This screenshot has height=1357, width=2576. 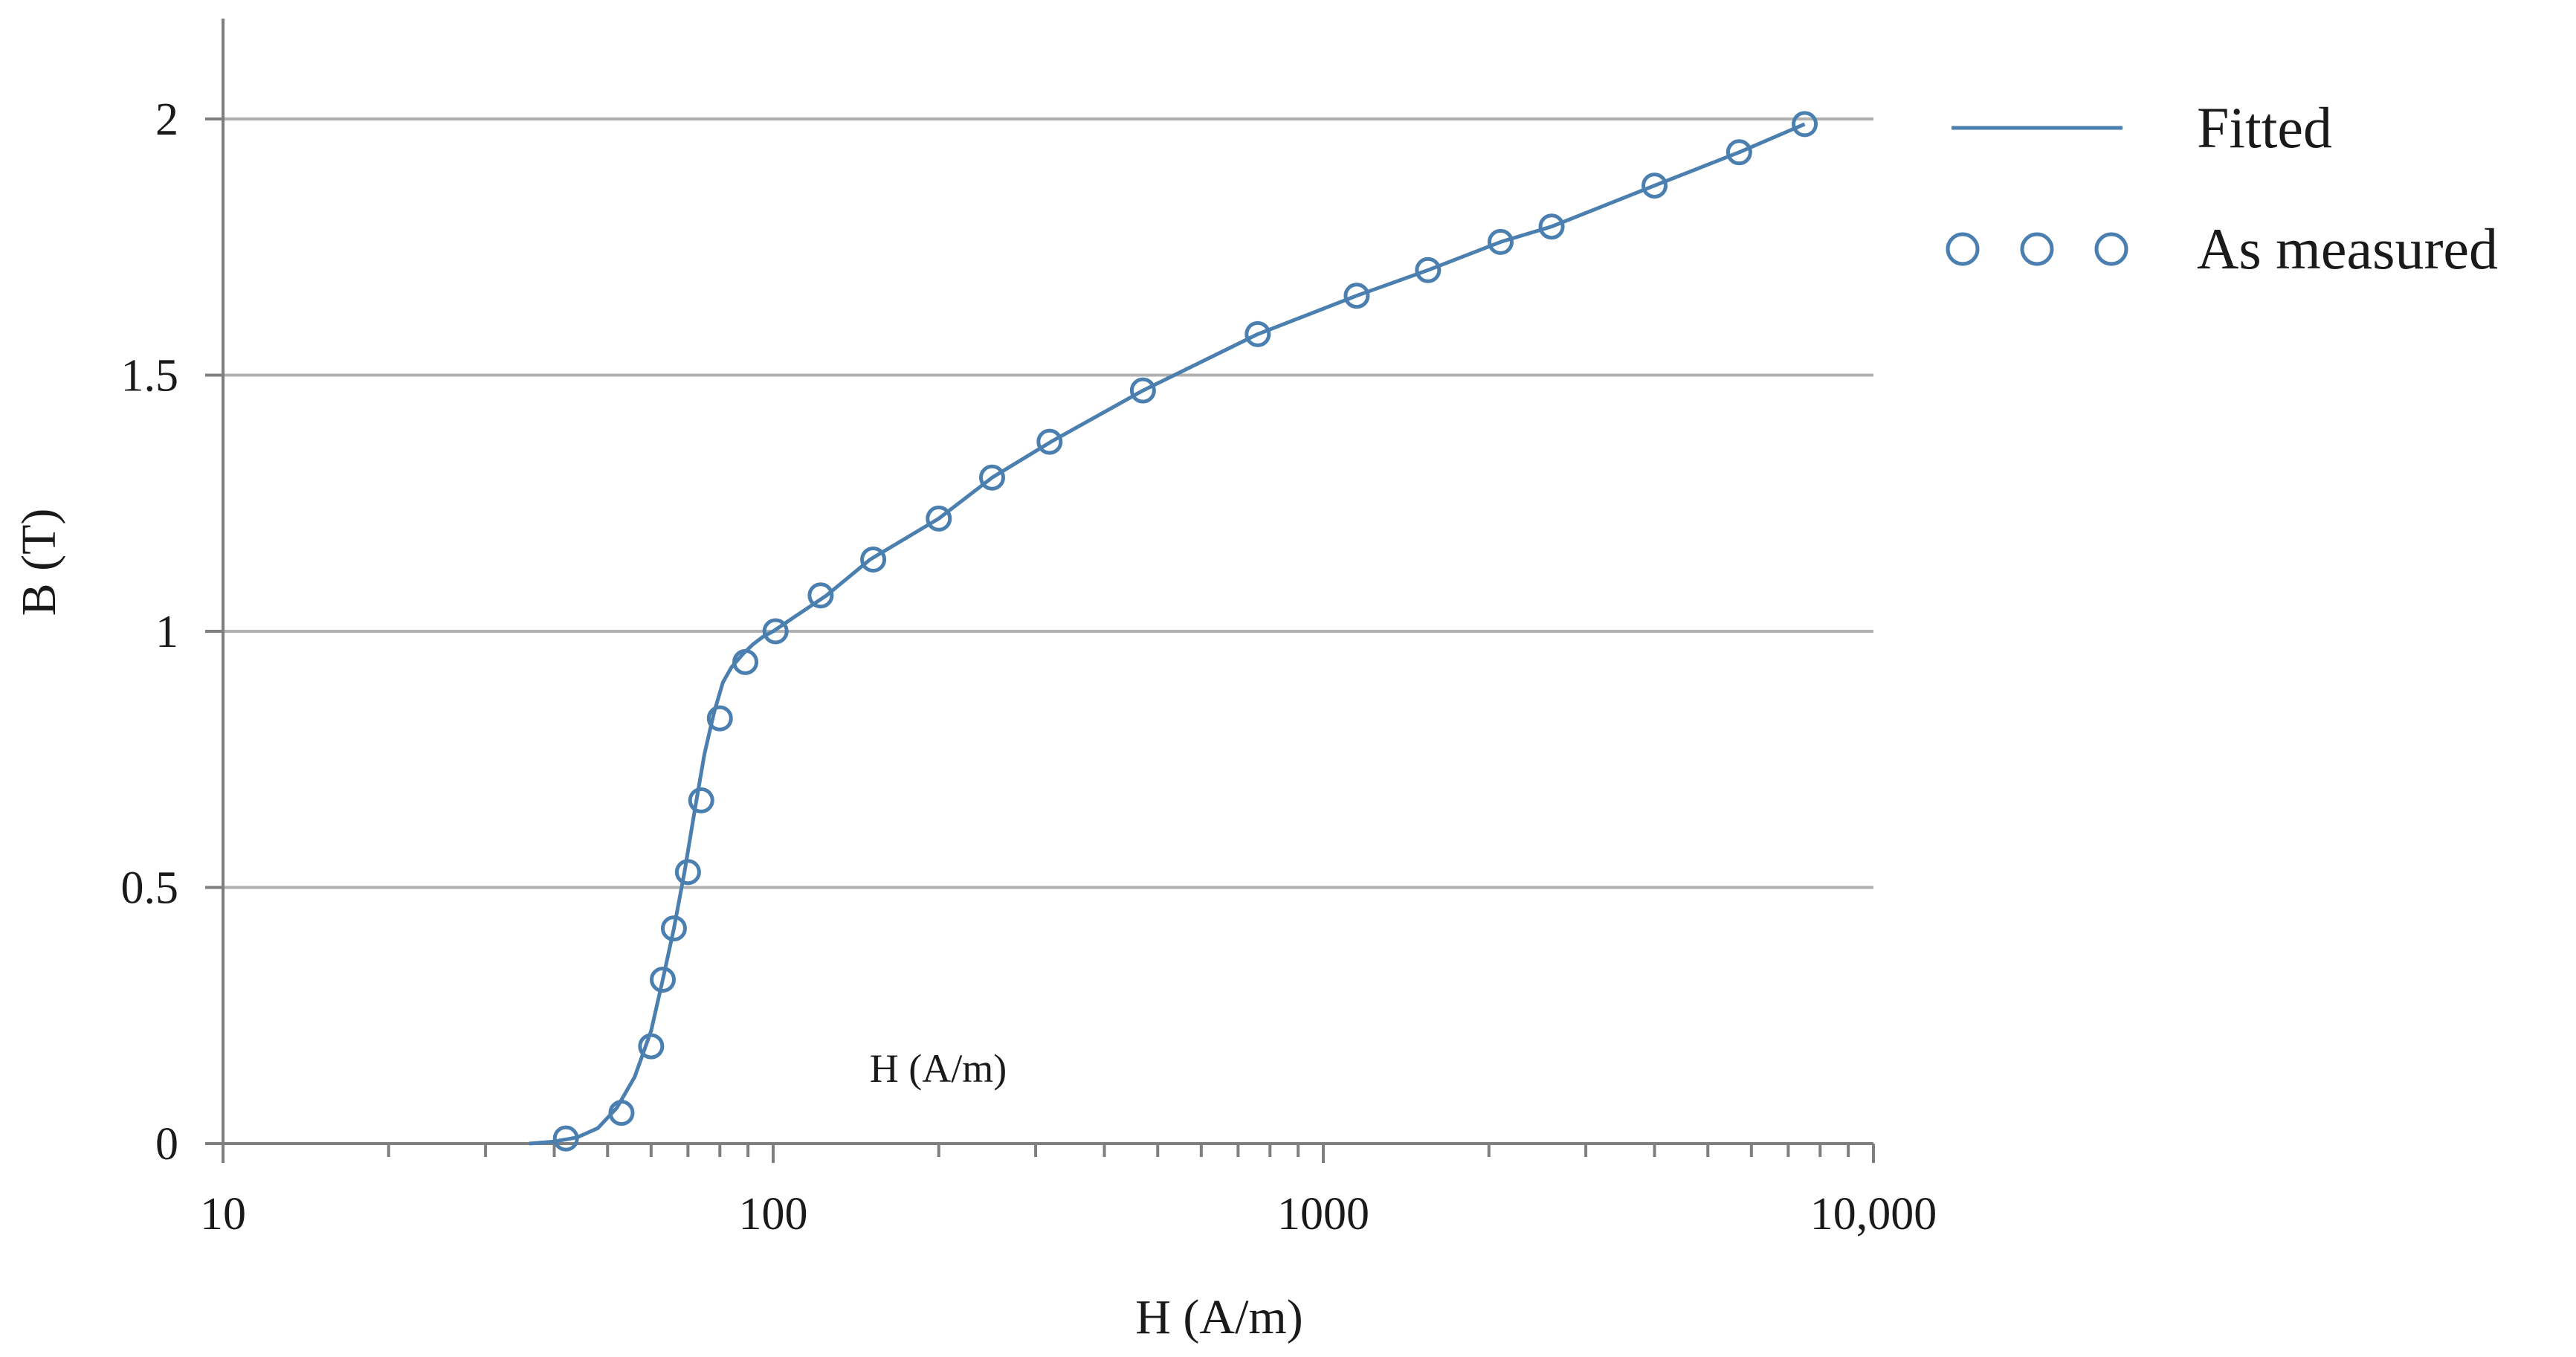 What do you see at coordinates (39, 562) in the screenshot?
I see `y-axis-title: B (T)` at bounding box center [39, 562].